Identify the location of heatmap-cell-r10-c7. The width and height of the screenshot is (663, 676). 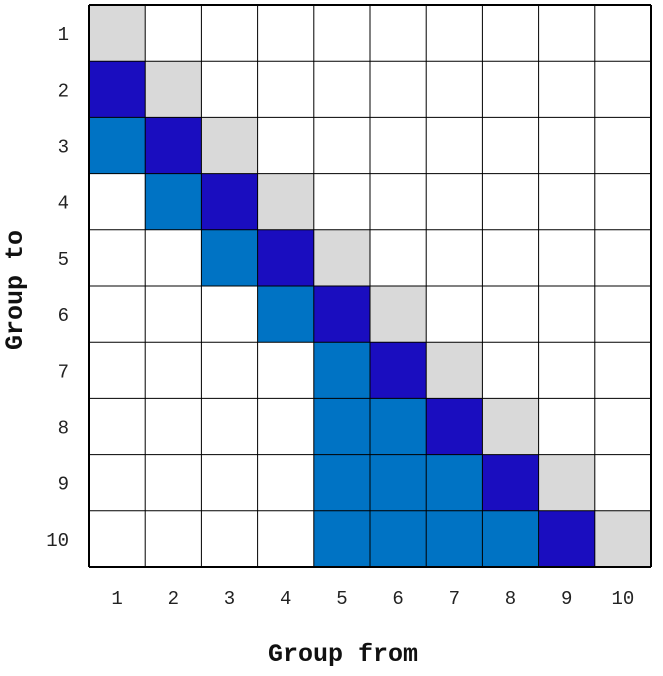
(454, 538).